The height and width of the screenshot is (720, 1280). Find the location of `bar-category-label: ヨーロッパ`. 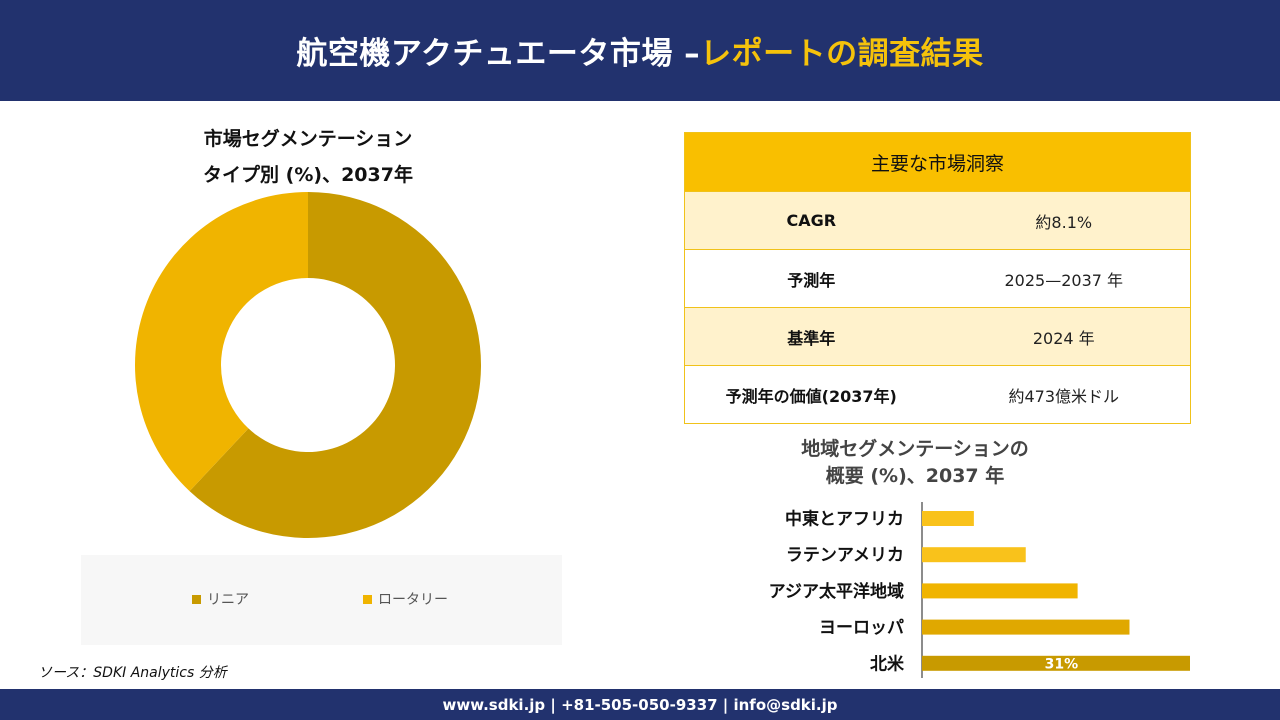

bar-category-label: ヨーロッパ is located at coordinates (861, 628).